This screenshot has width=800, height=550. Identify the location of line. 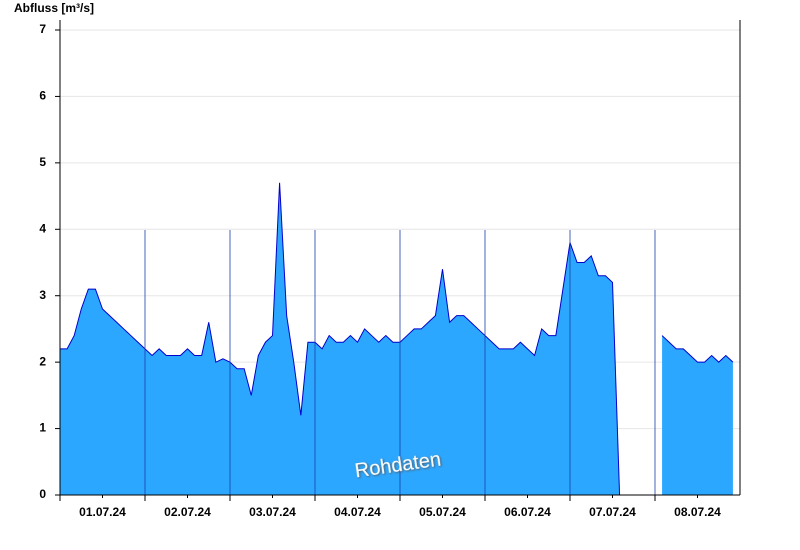
(697, 349).